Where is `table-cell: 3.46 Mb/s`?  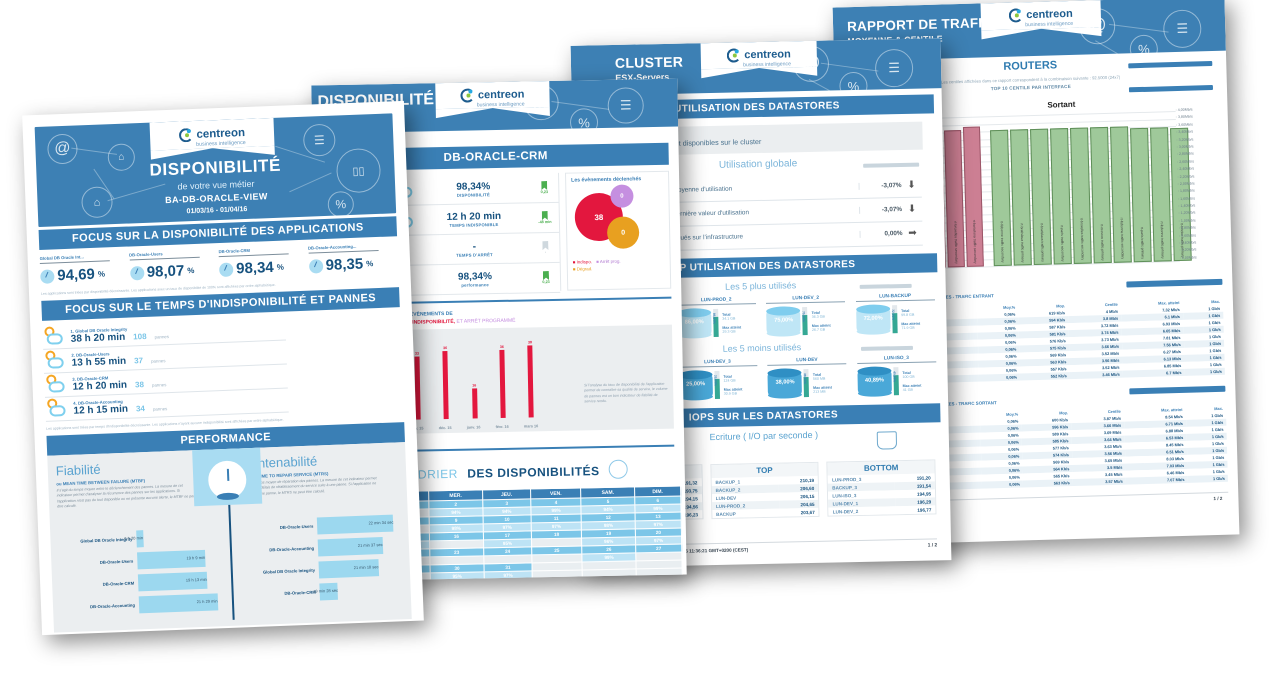 table-cell: 3.46 Mb/s is located at coordinates (1111, 374).